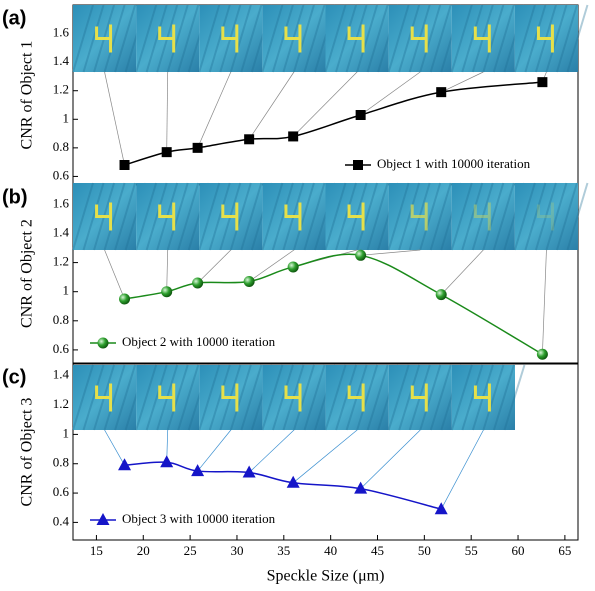  Describe the element at coordinates (424, 550) in the screenshot. I see `x-tick-label: 50` at that location.